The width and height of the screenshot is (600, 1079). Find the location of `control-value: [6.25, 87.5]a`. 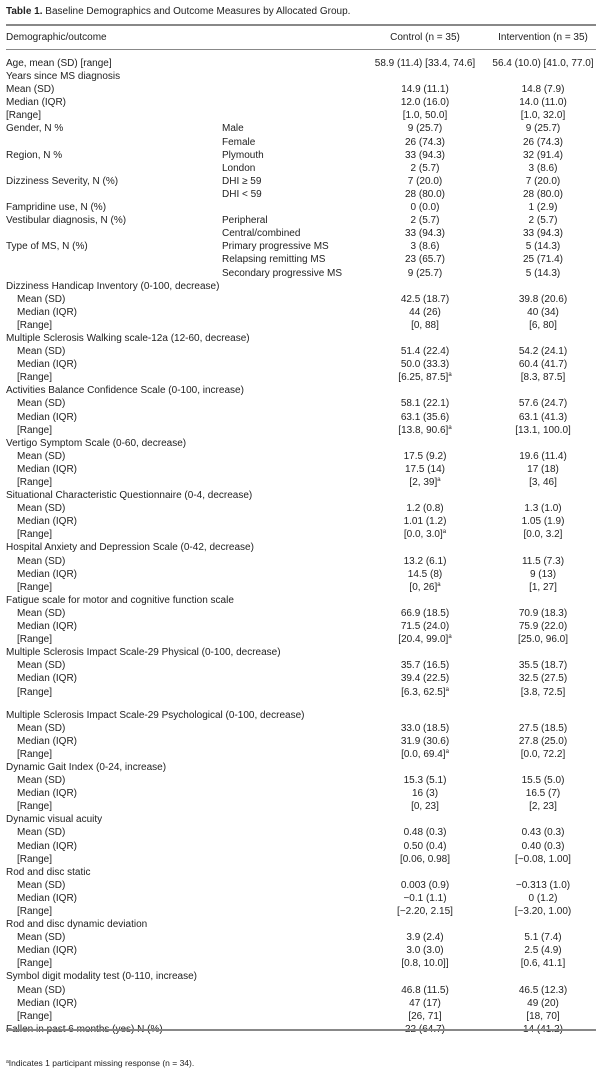

control-value: [6.25, 87.5]a is located at coordinates (425, 377).